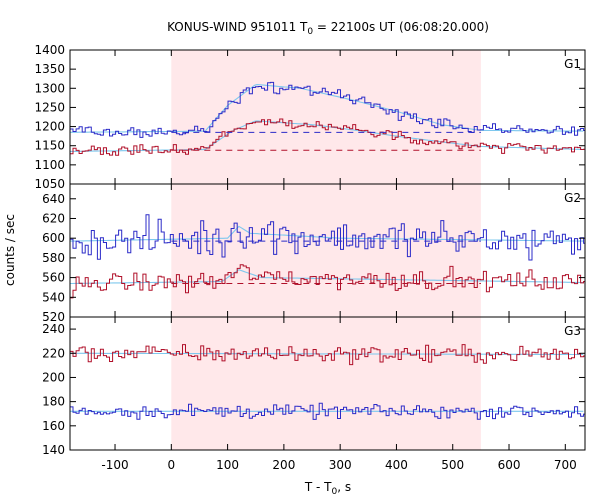  What do you see at coordinates (53, 258) in the screenshot?
I see `y-tick-label: 580` at bounding box center [53, 258].